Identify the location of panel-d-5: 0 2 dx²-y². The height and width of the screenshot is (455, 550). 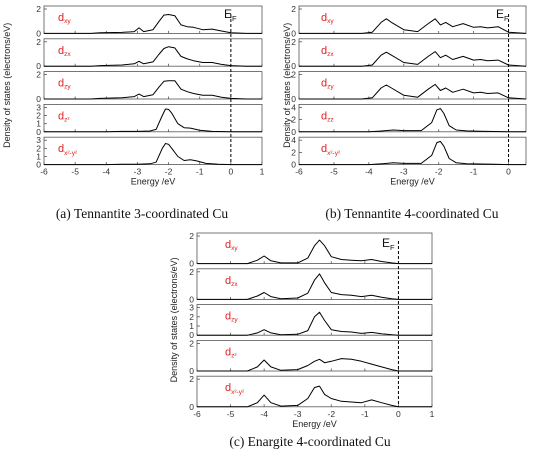
(311, 393).